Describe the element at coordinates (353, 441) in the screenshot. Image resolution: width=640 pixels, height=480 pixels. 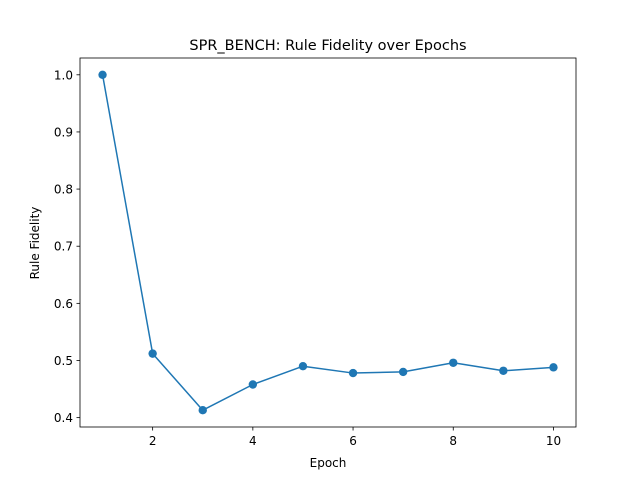
I see `x-tick-label: 6` at that location.